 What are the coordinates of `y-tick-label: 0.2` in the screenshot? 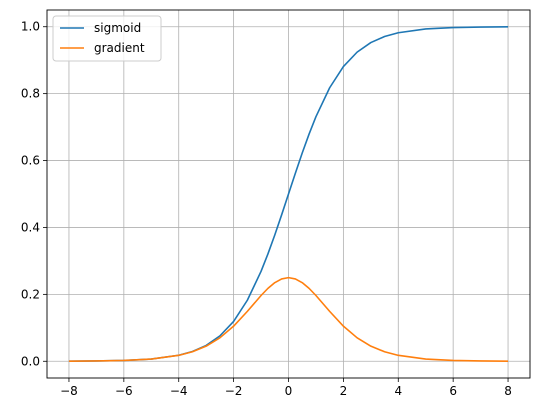 It's located at (30, 294).